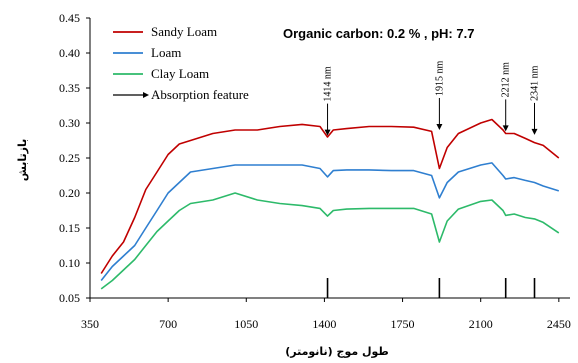  What do you see at coordinates (506, 80) in the screenshot?
I see `absorption-feature-label: 2212 nm` at bounding box center [506, 80].